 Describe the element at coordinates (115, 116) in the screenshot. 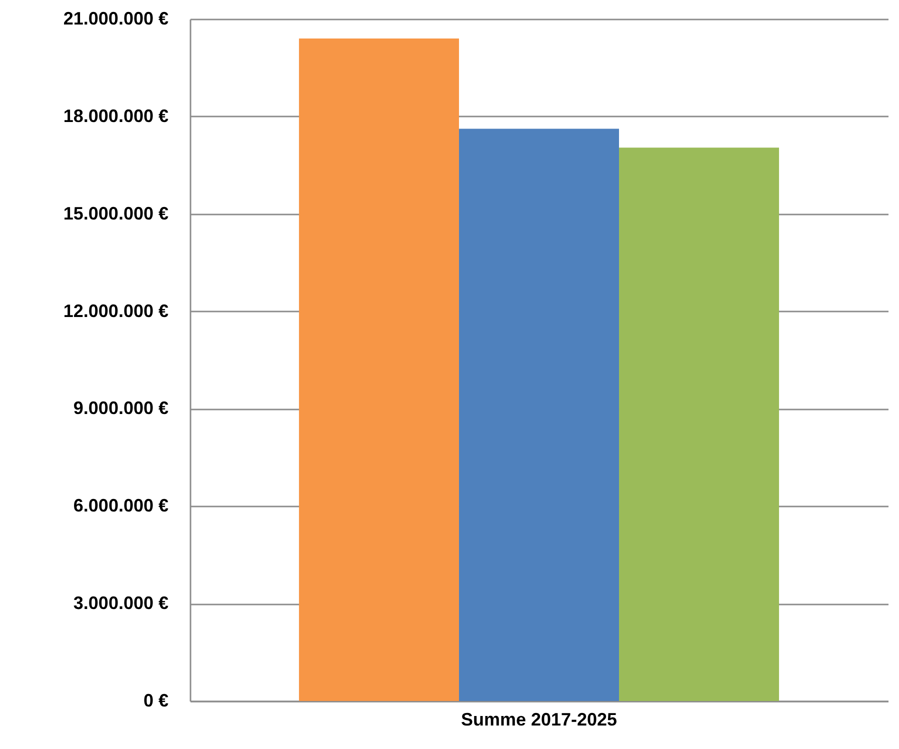

I see `y-tick-label: 18.000.000 €` at that location.